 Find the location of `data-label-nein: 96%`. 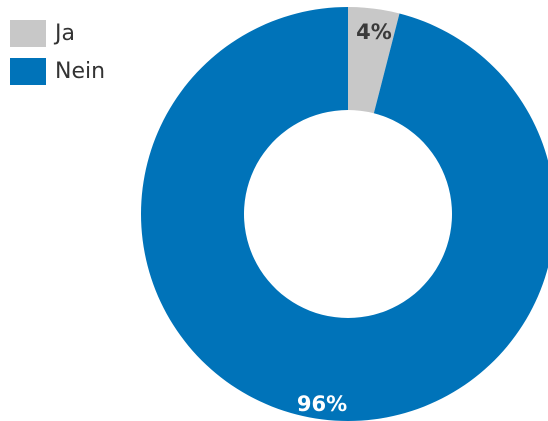

data-label-nein: 96% is located at coordinates (322, 404).